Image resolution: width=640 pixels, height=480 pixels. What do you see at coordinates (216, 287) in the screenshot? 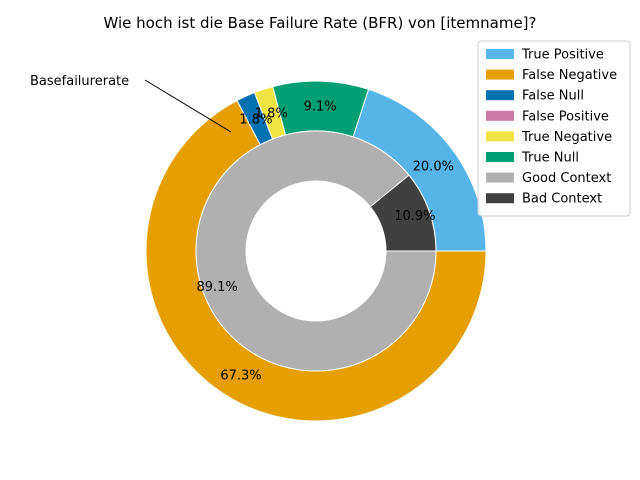
I see `inner-label-good-context: 89.1%` at bounding box center [216, 287].